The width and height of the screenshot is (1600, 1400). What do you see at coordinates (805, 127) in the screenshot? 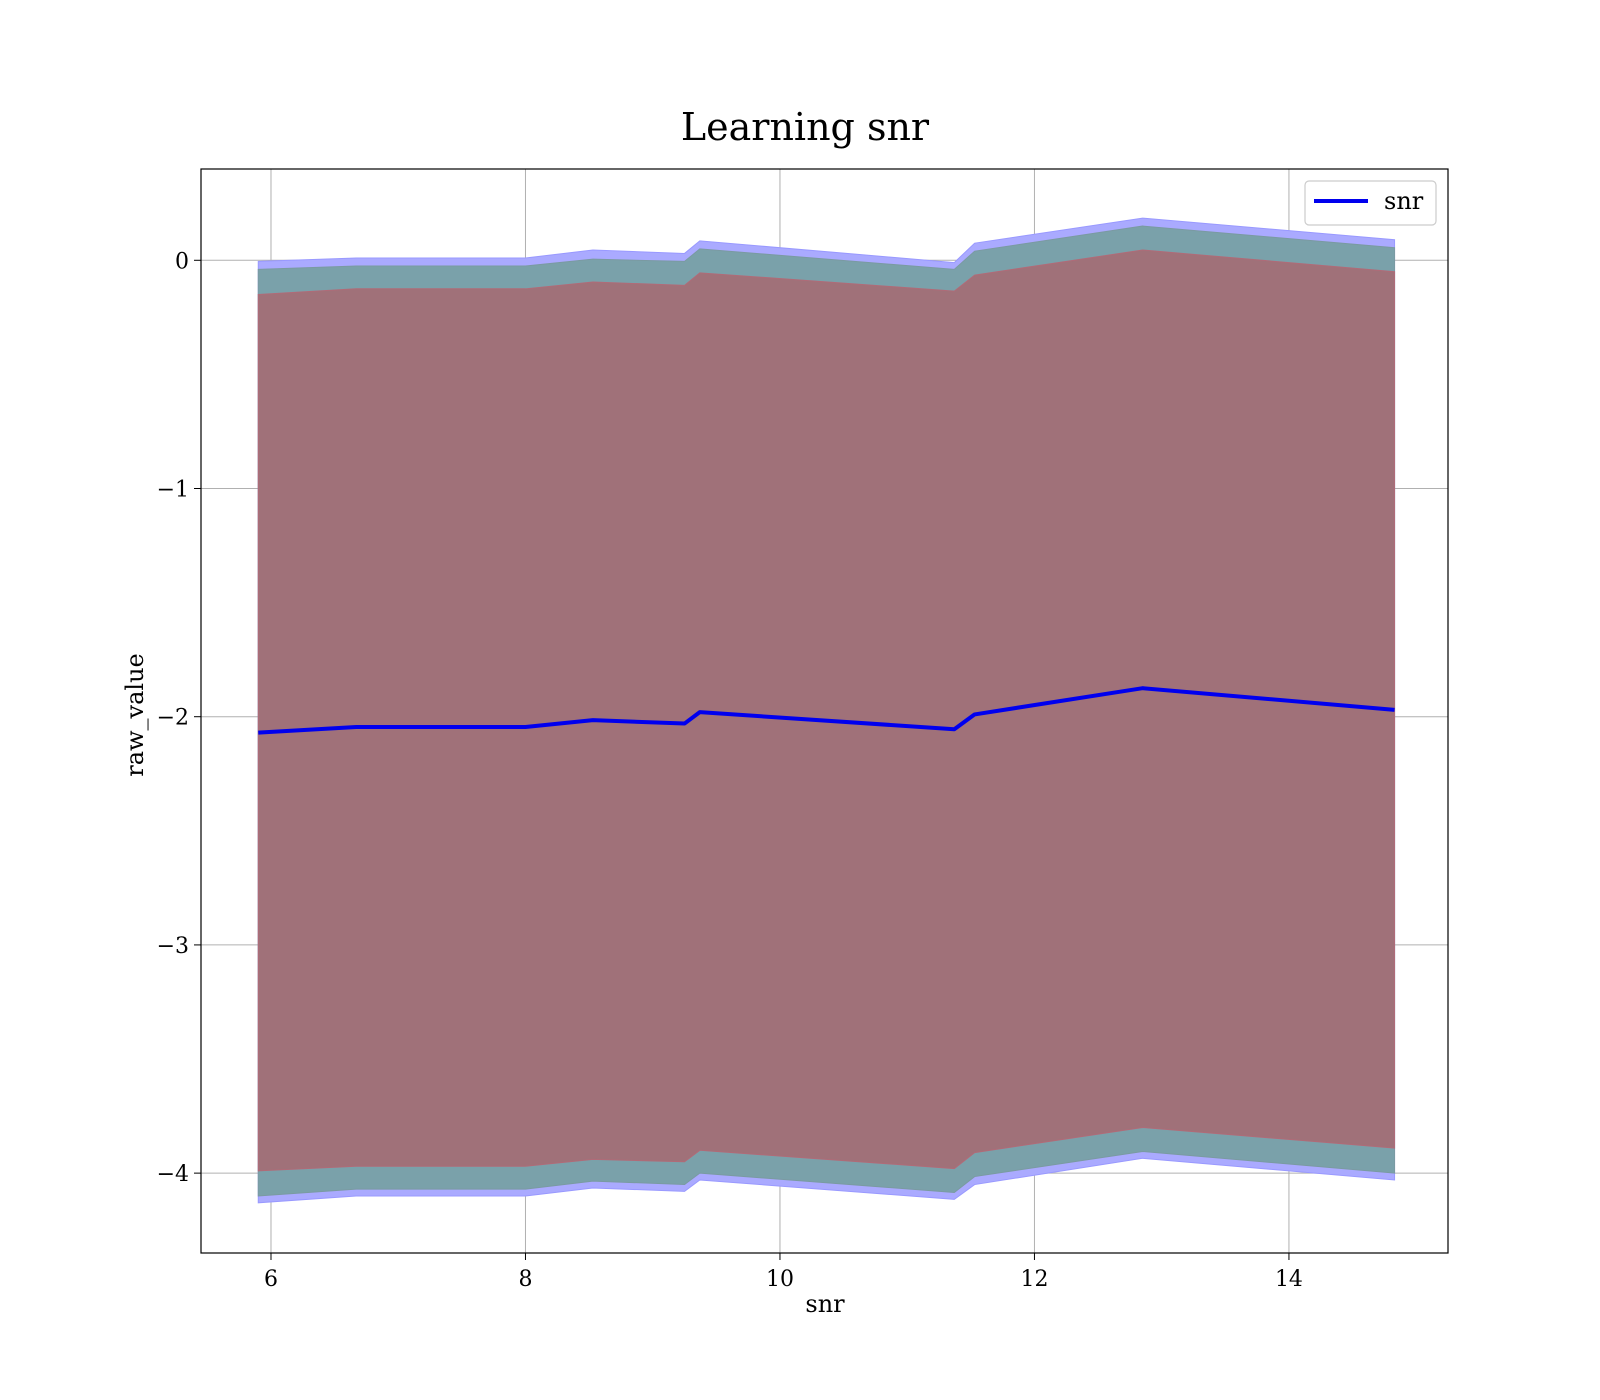
I see `chart-title: Learning snr` at bounding box center [805, 127].